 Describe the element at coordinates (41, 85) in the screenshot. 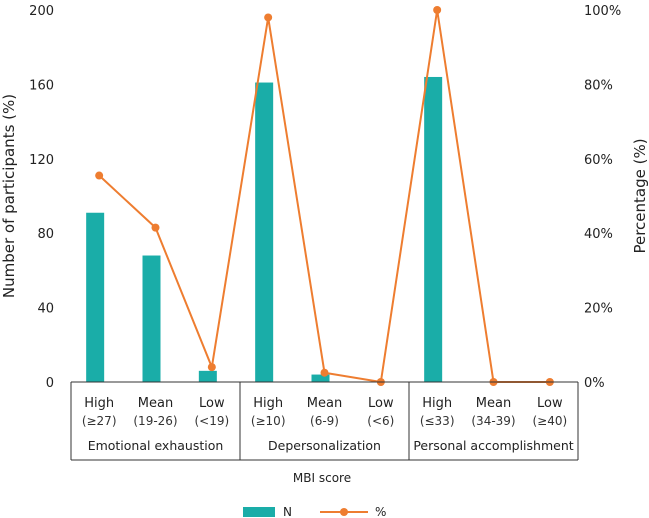

I see `y-left-tick-label: 160` at that location.